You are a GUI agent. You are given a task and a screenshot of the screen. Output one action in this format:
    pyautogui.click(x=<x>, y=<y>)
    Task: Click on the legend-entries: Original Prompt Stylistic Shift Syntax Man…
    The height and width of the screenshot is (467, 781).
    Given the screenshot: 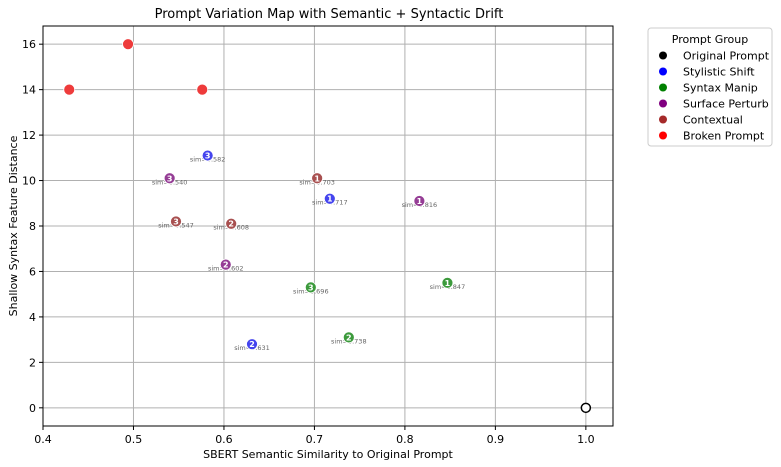 What is the action you would take?
    pyautogui.click(x=714, y=96)
    